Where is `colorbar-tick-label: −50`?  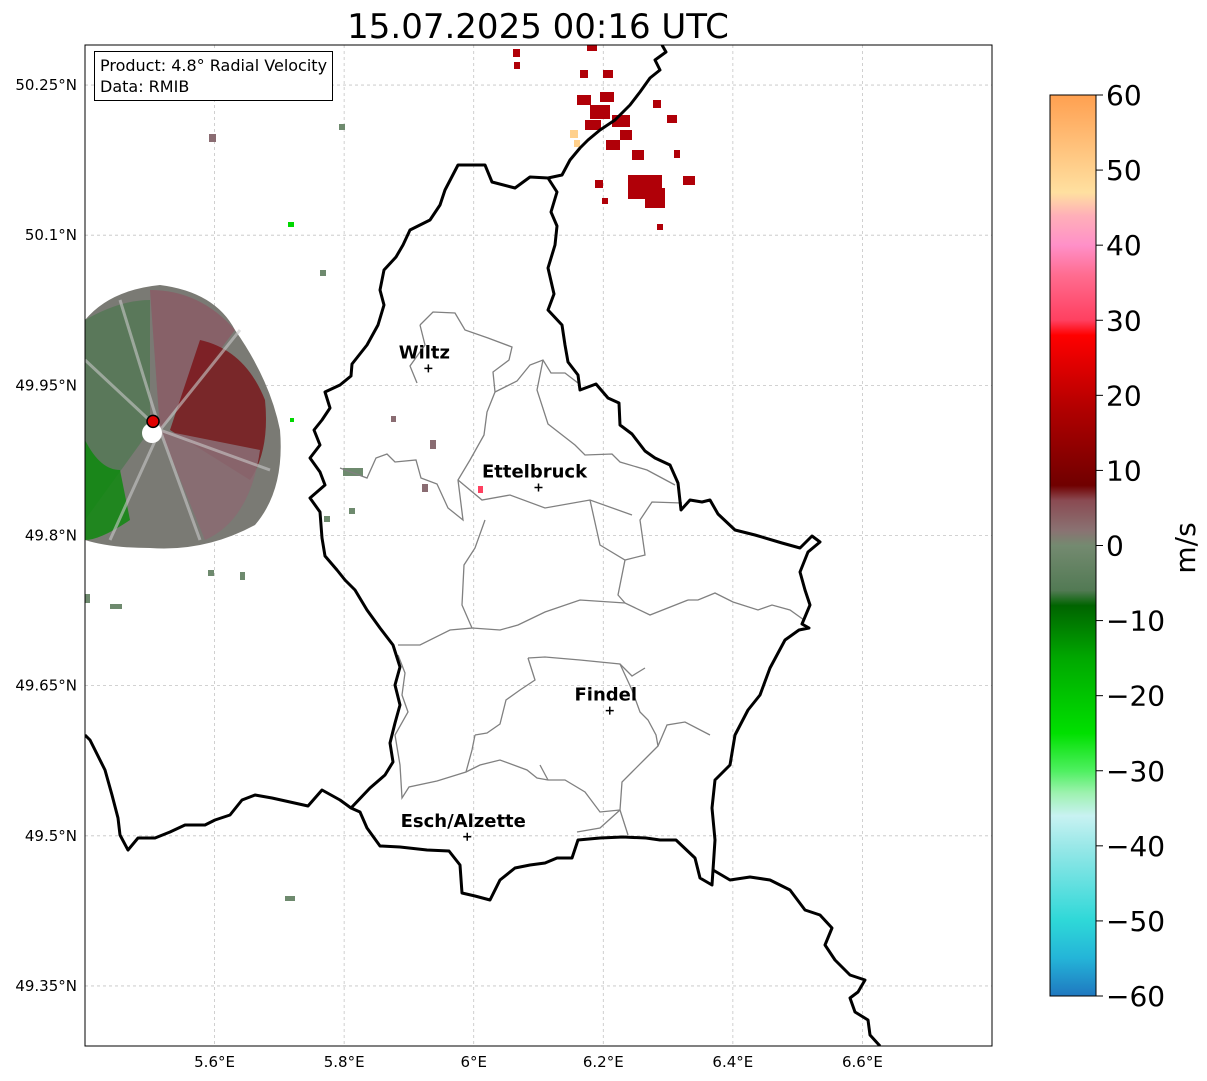
colorbar-tick-label: −50 is located at coordinates (1135, 921).